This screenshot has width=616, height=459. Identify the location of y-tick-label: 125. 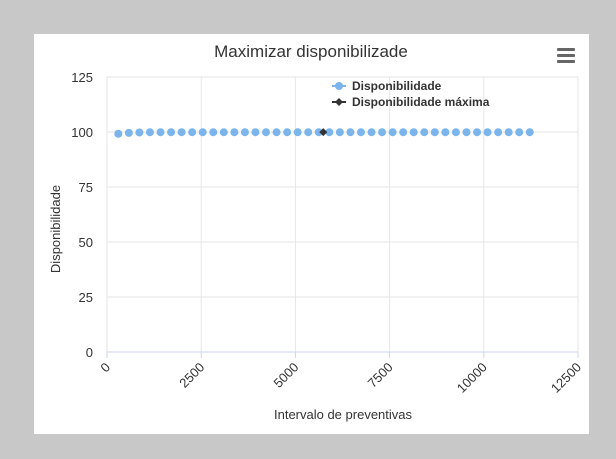
(82, 77).